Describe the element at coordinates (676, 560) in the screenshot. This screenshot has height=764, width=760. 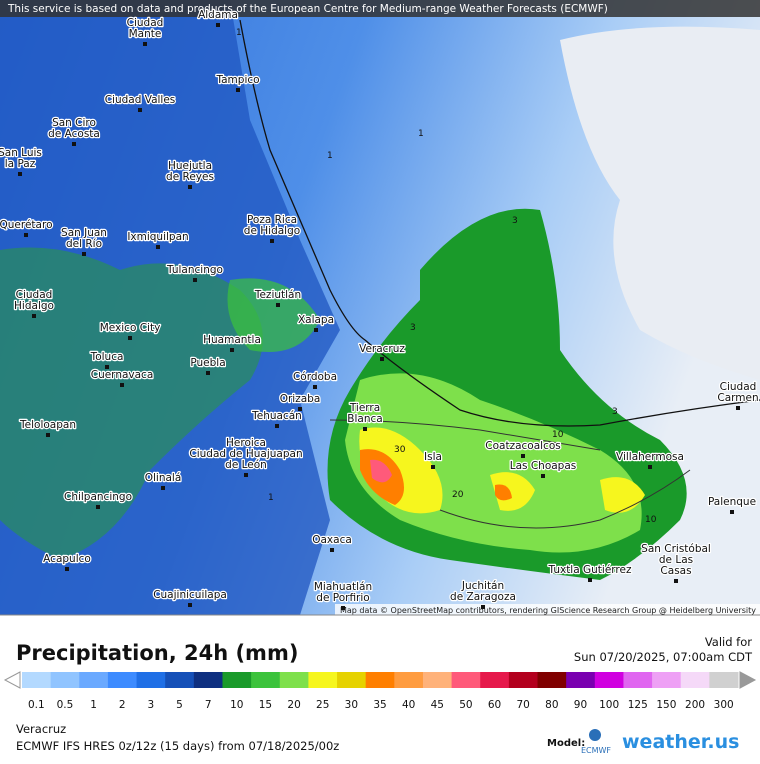
I see `city-label-line: de Las` at that location.